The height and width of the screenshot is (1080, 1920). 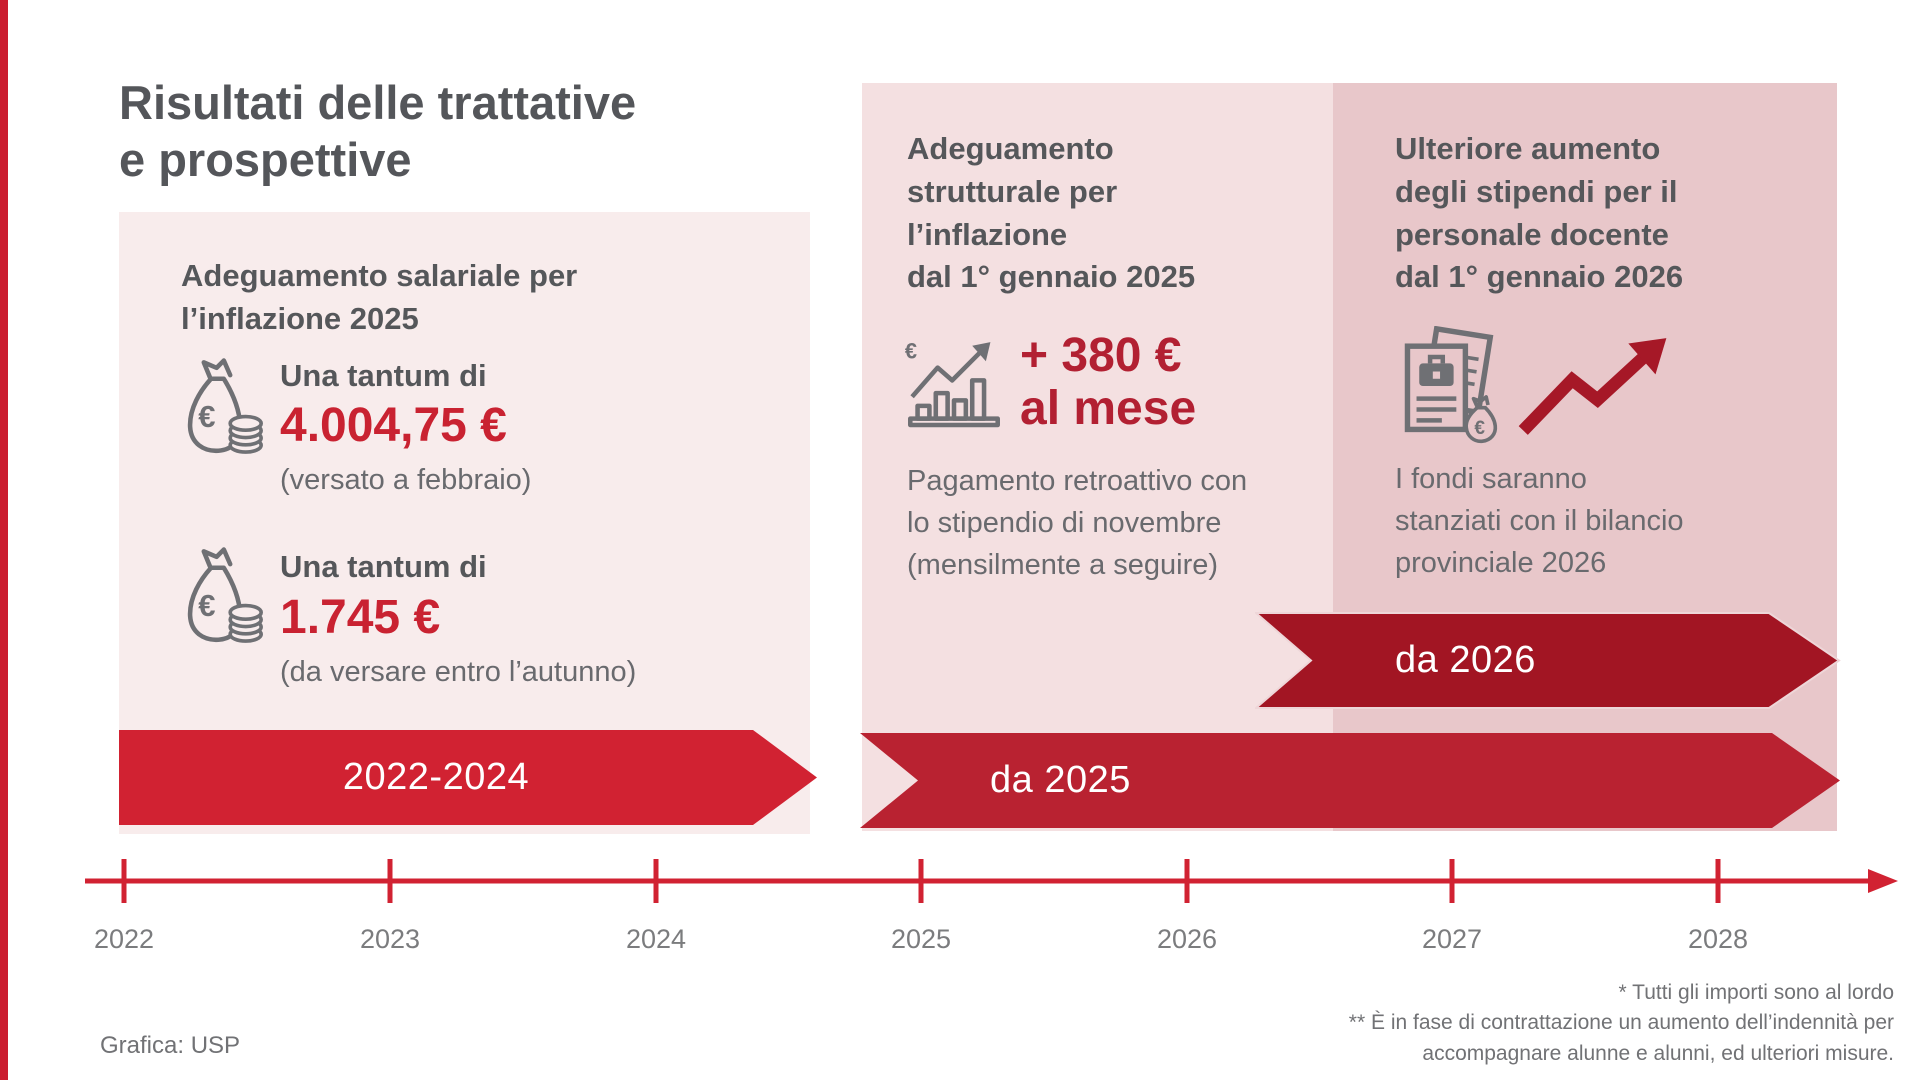 I want to click on timeline-year-2023: 2023, so click(x=390, y=939).